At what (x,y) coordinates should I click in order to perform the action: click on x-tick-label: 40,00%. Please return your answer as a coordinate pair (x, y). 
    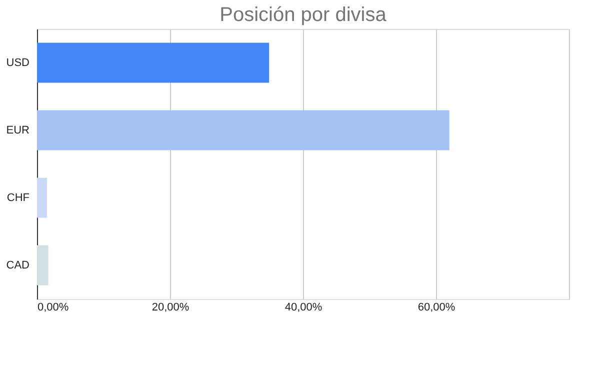
    Looking at the image, I should click on (303, 308).